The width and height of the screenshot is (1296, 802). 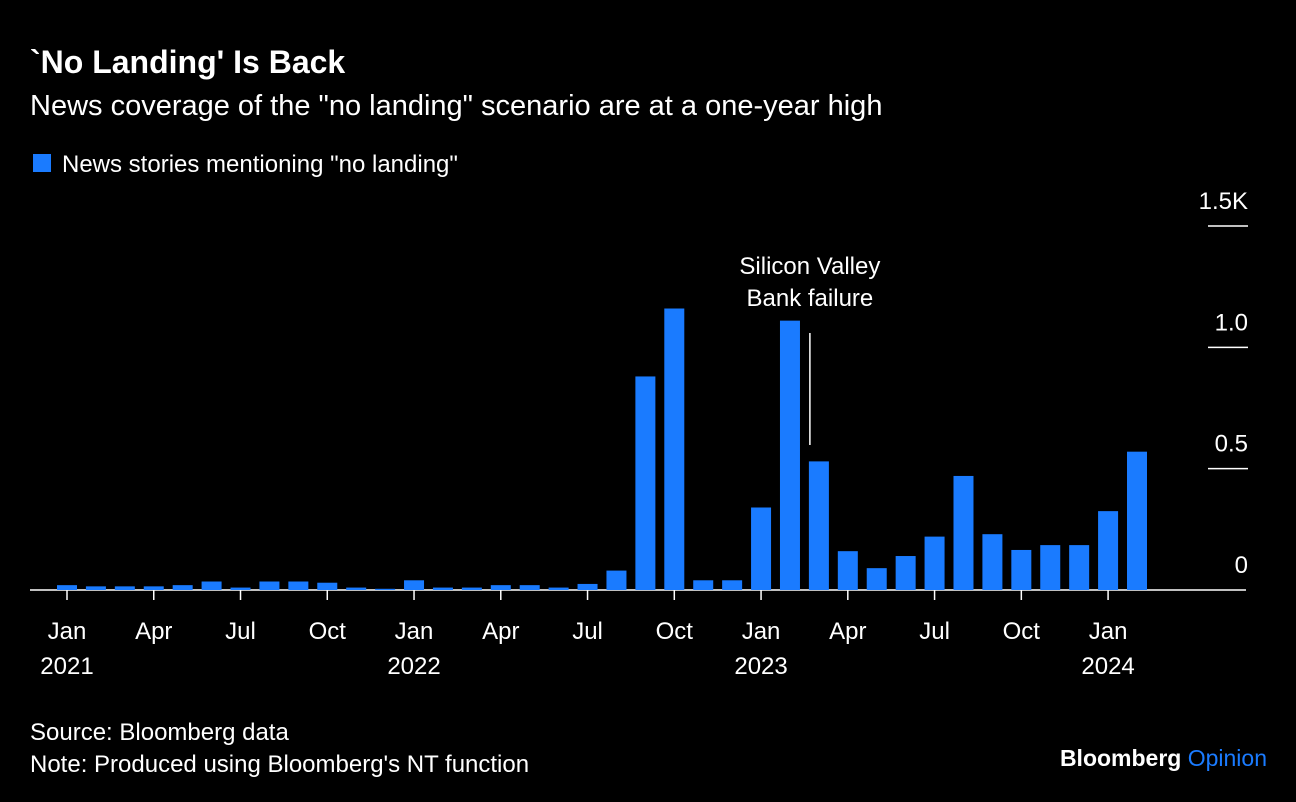 What do you see at coordinates (1120, 758) in the screenshot?
I see `brand-name: Bloomberg` at bounding box center [1120, 758].